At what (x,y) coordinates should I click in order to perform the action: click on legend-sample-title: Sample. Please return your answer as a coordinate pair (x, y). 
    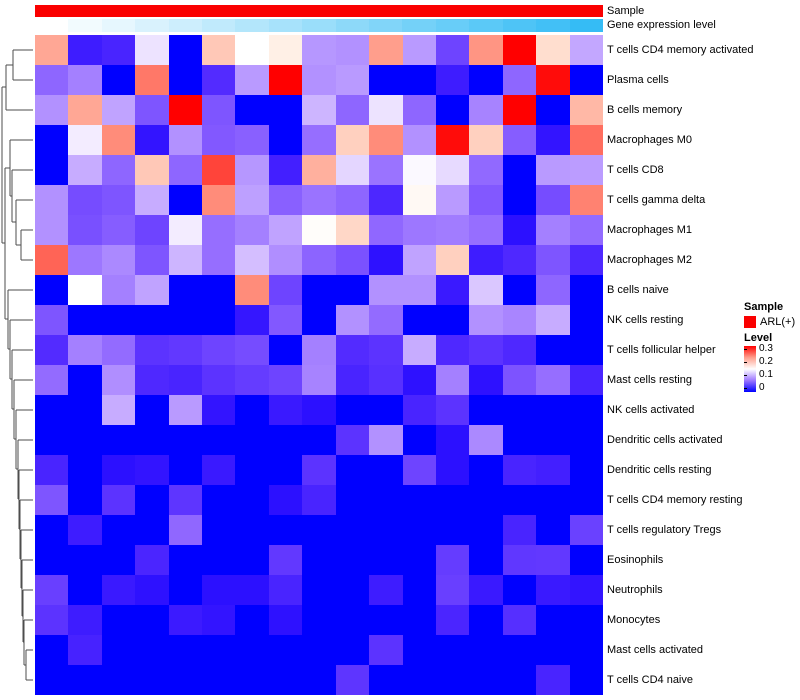
    Looking at the image, I should click on (764, 307).